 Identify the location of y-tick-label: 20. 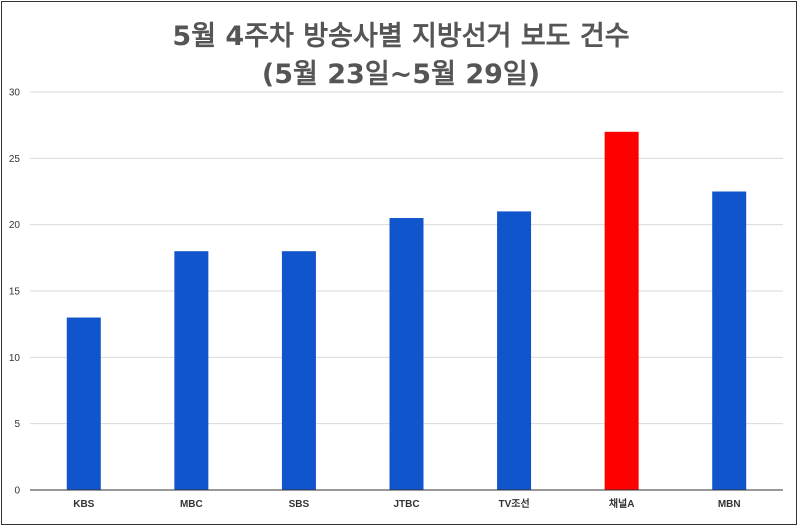
(15, 225).